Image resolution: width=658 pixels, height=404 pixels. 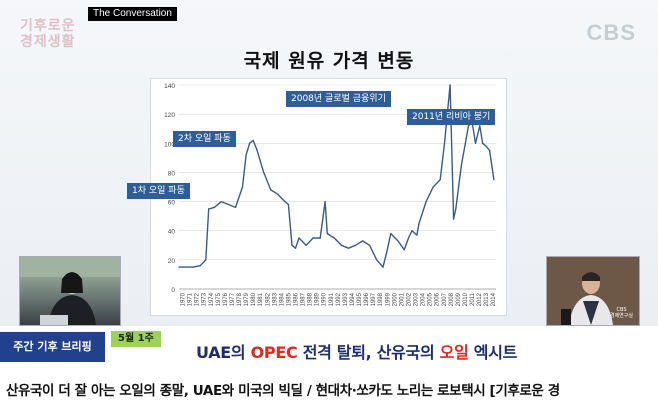 I want to click on x-tick-label: 1983, so click(x=275, y=299).